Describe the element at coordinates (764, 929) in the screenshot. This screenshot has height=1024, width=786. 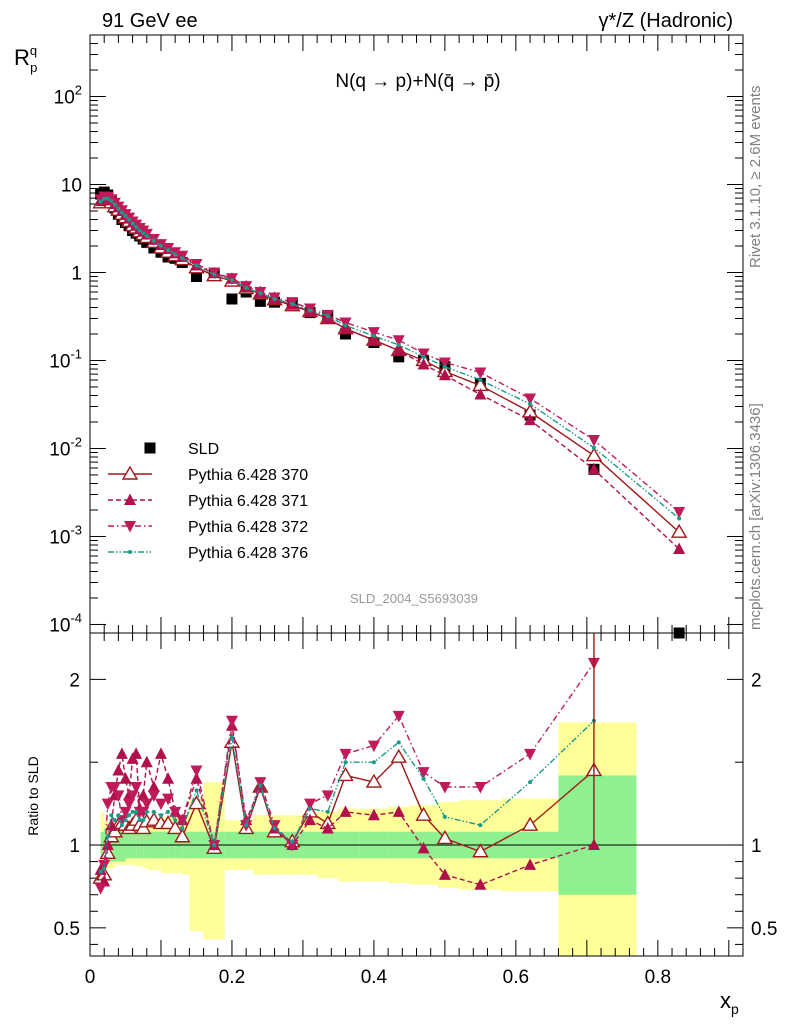
I see `ratio-y-tick-label-right: 0.5` at that location.